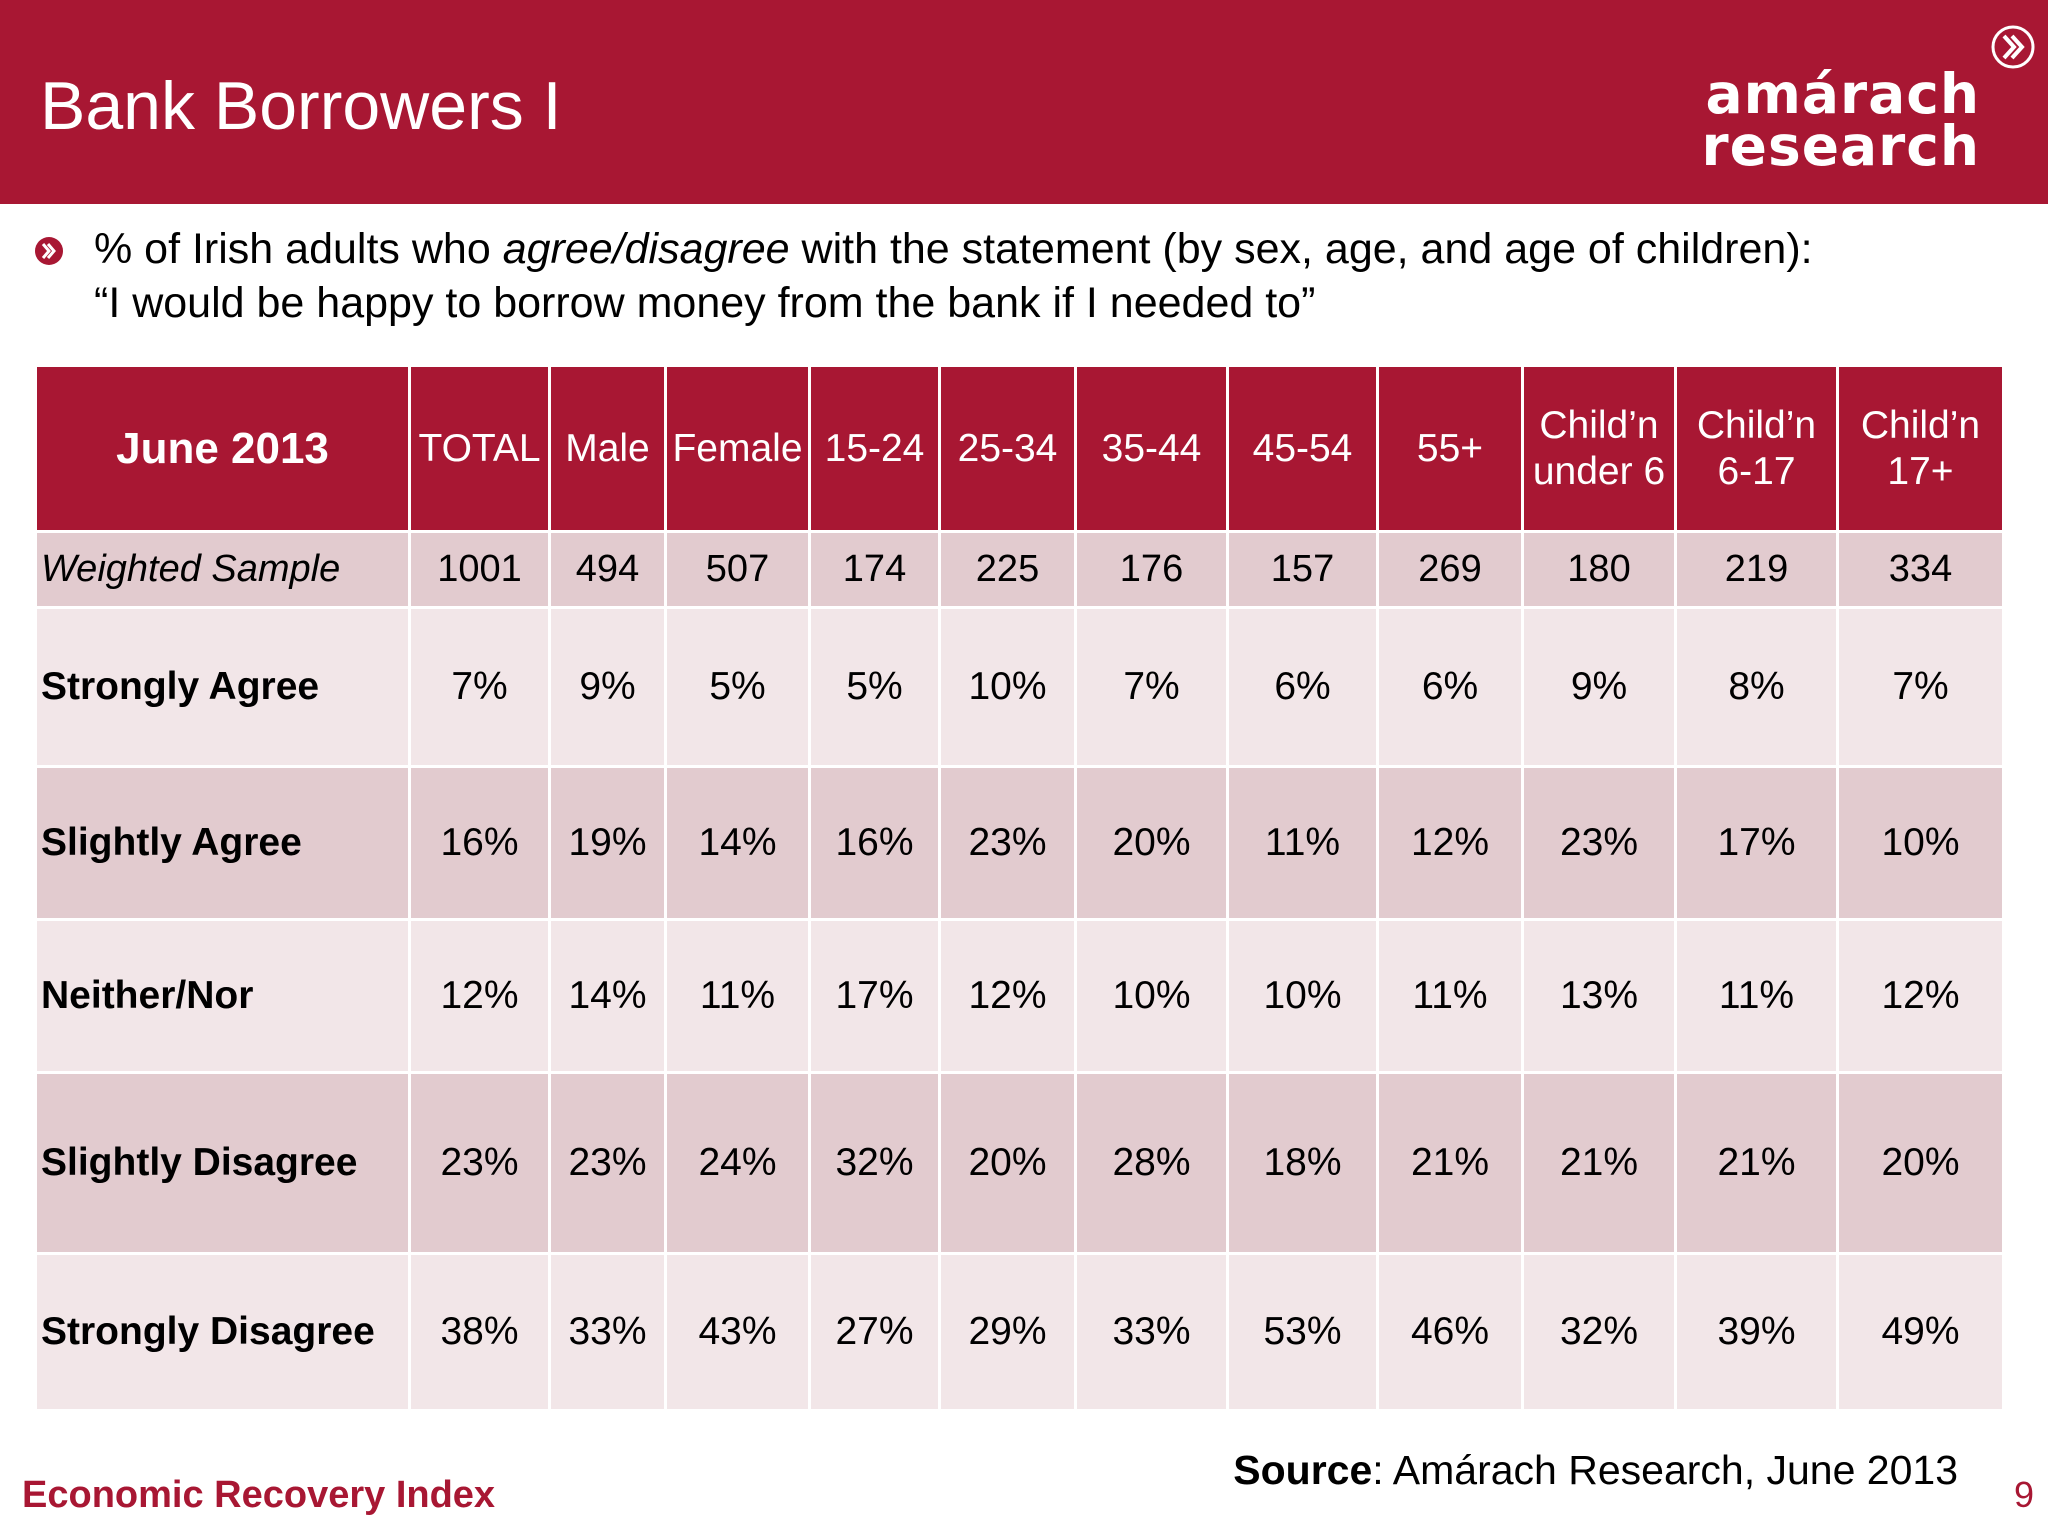  Describe the element at coordinates (301, 106) in the screenshot. I see `slide-title: Bank Borrowers I` at that location.